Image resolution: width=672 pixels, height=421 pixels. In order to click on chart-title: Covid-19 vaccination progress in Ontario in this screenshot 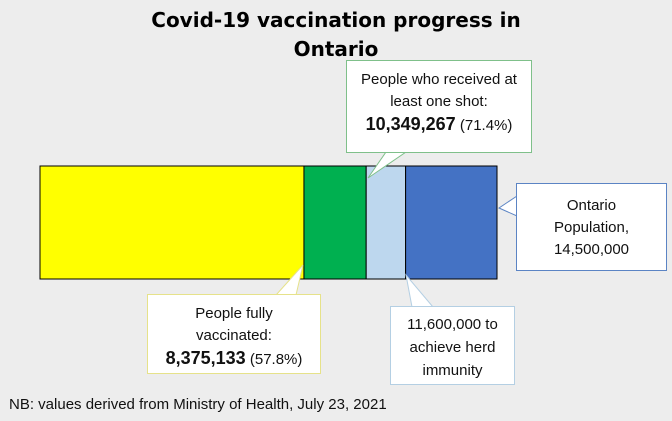, I will do `click(336, 34)`.